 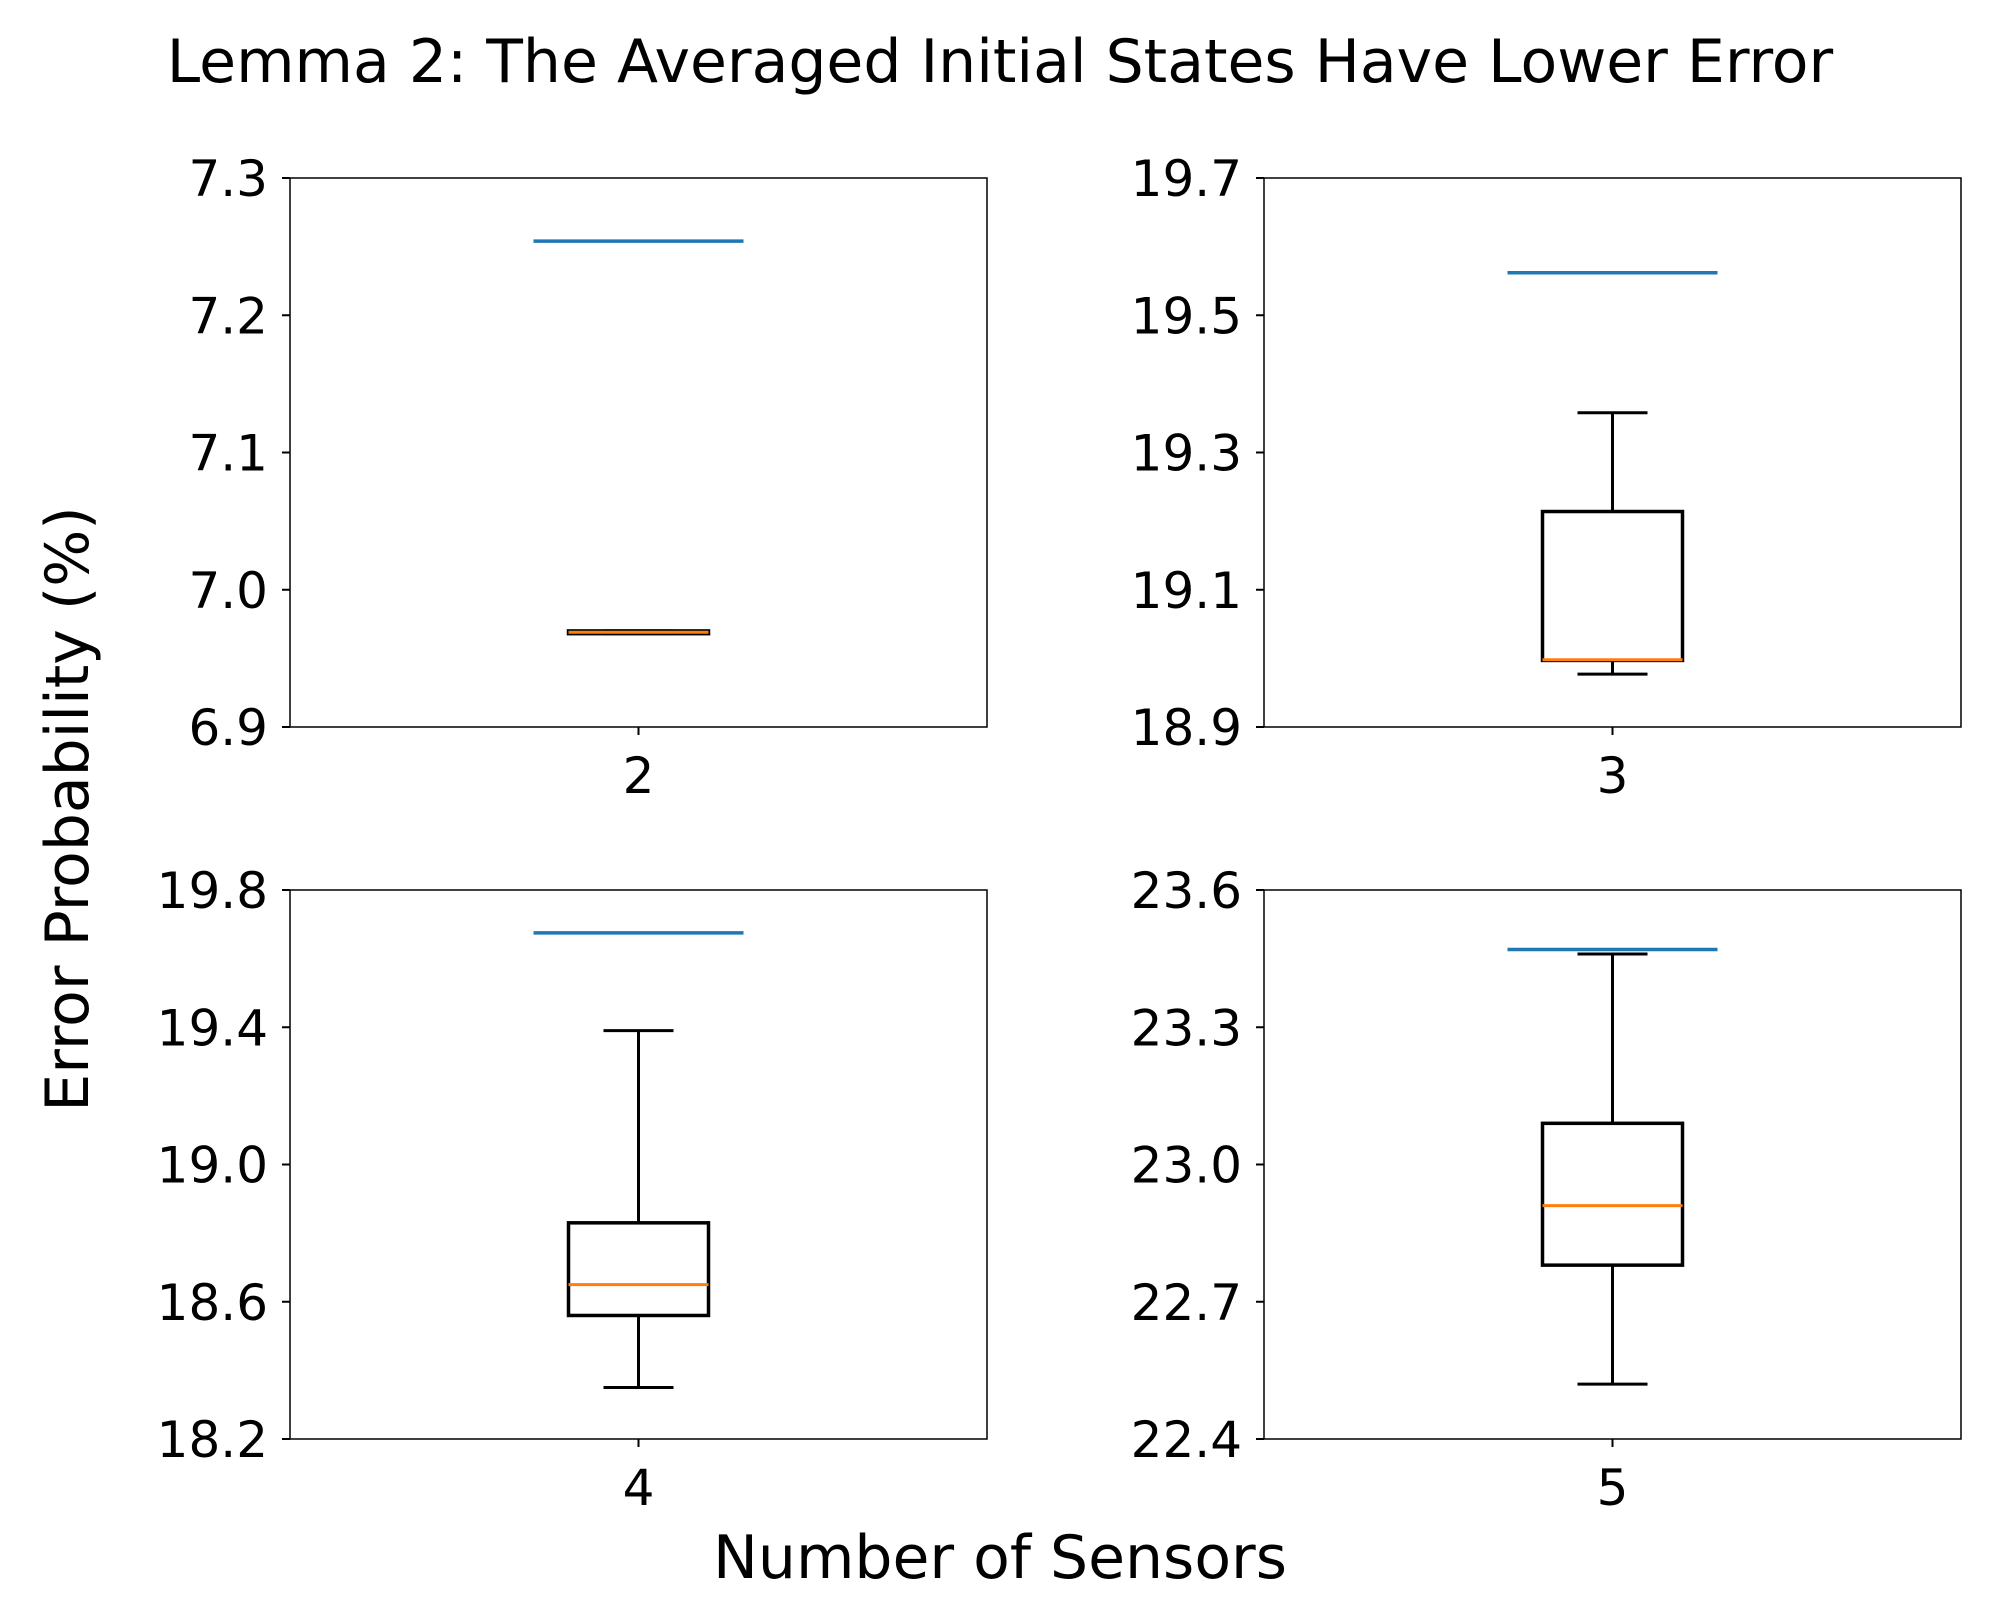 What do you see at coordinates (1186, 179) in the screenshot?
I see `y-tick-label: 19.7` at bounding box center [1186, 179].